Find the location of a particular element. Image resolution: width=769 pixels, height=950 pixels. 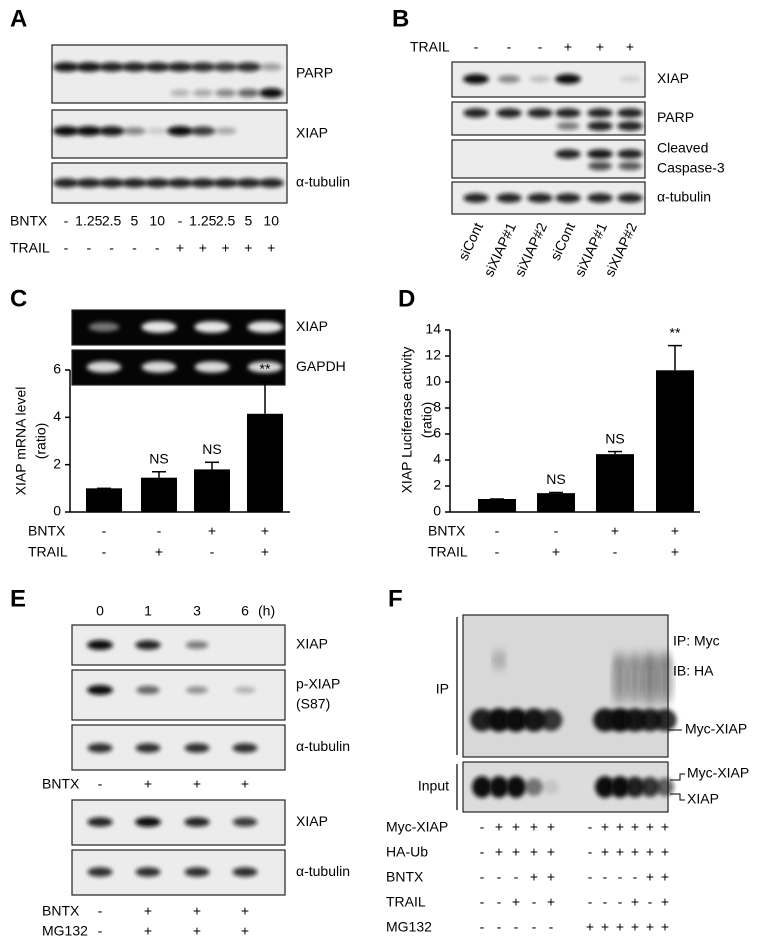

y-tick-label: 10 is located at coordinates (433, 381).